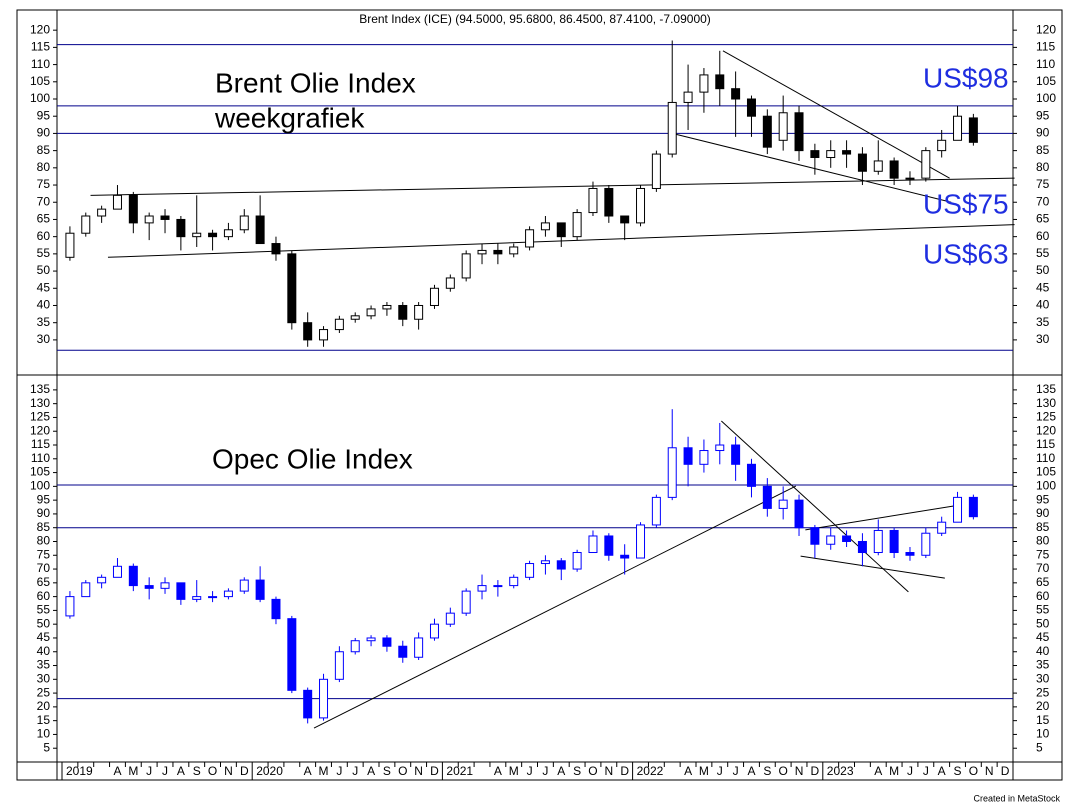 The image size is (1079, 806). I want to click on x-tick-label: M, so click(133, 771).